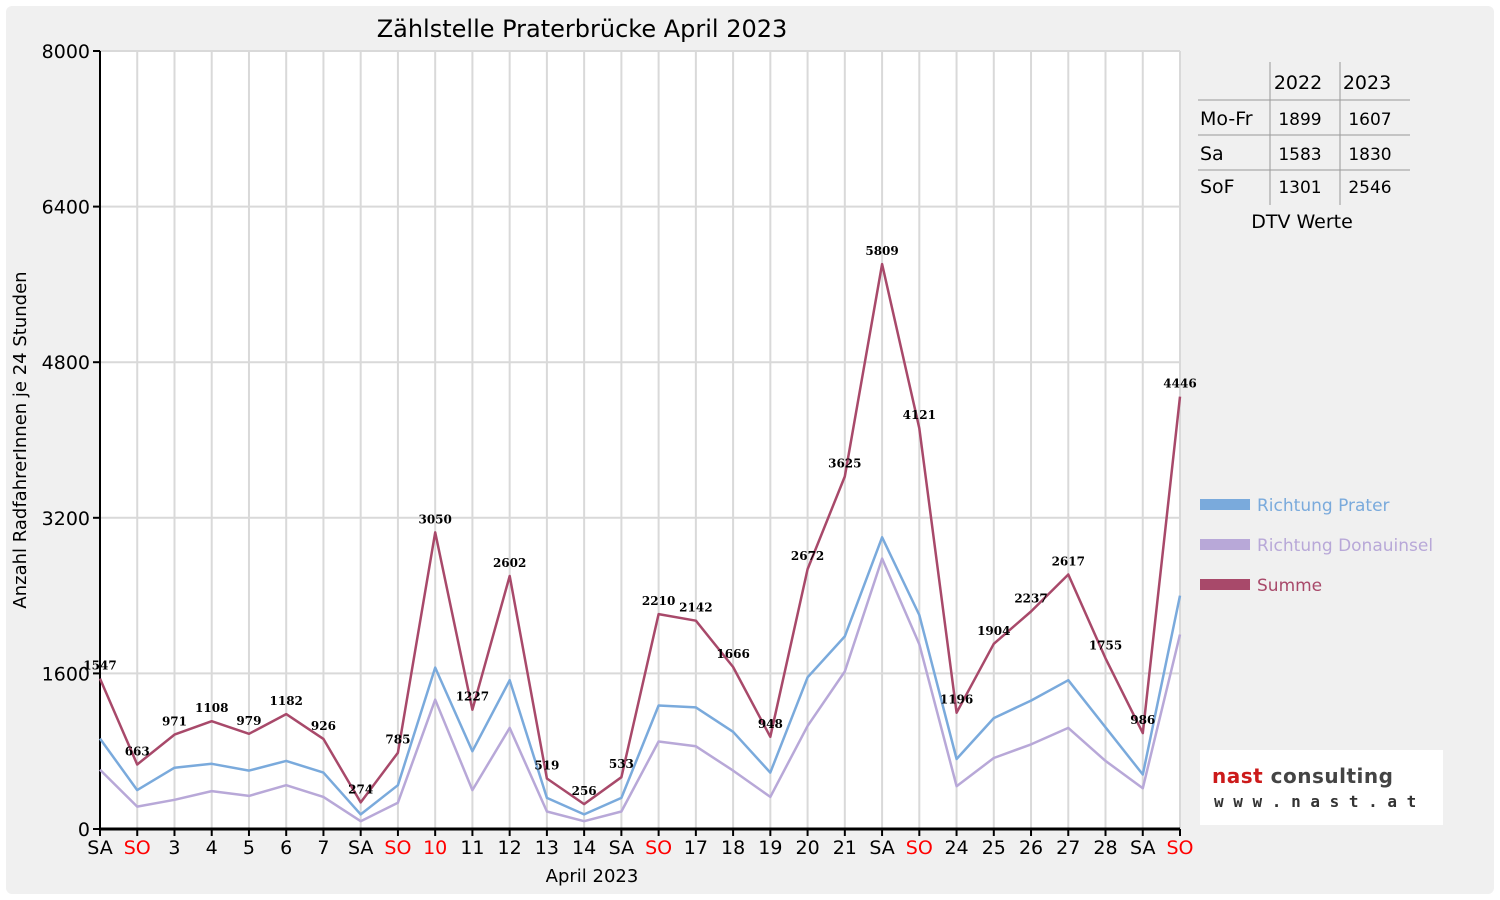  I want to click on y-tick-label: 3200, so click(66, 519).